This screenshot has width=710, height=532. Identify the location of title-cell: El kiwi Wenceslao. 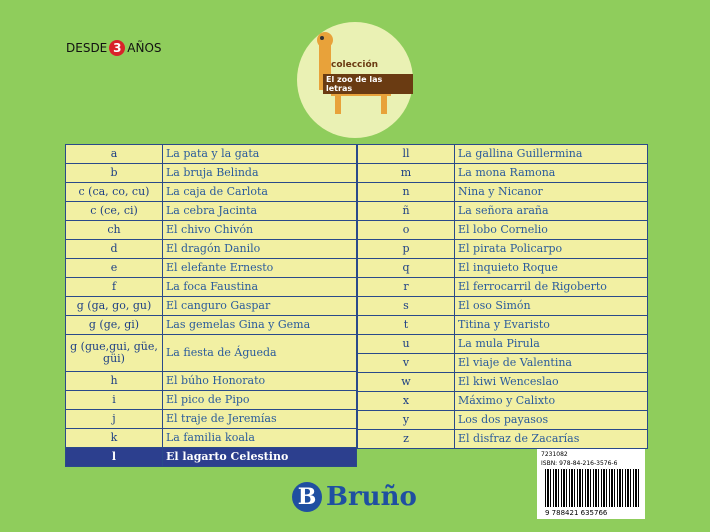
(551, 382).